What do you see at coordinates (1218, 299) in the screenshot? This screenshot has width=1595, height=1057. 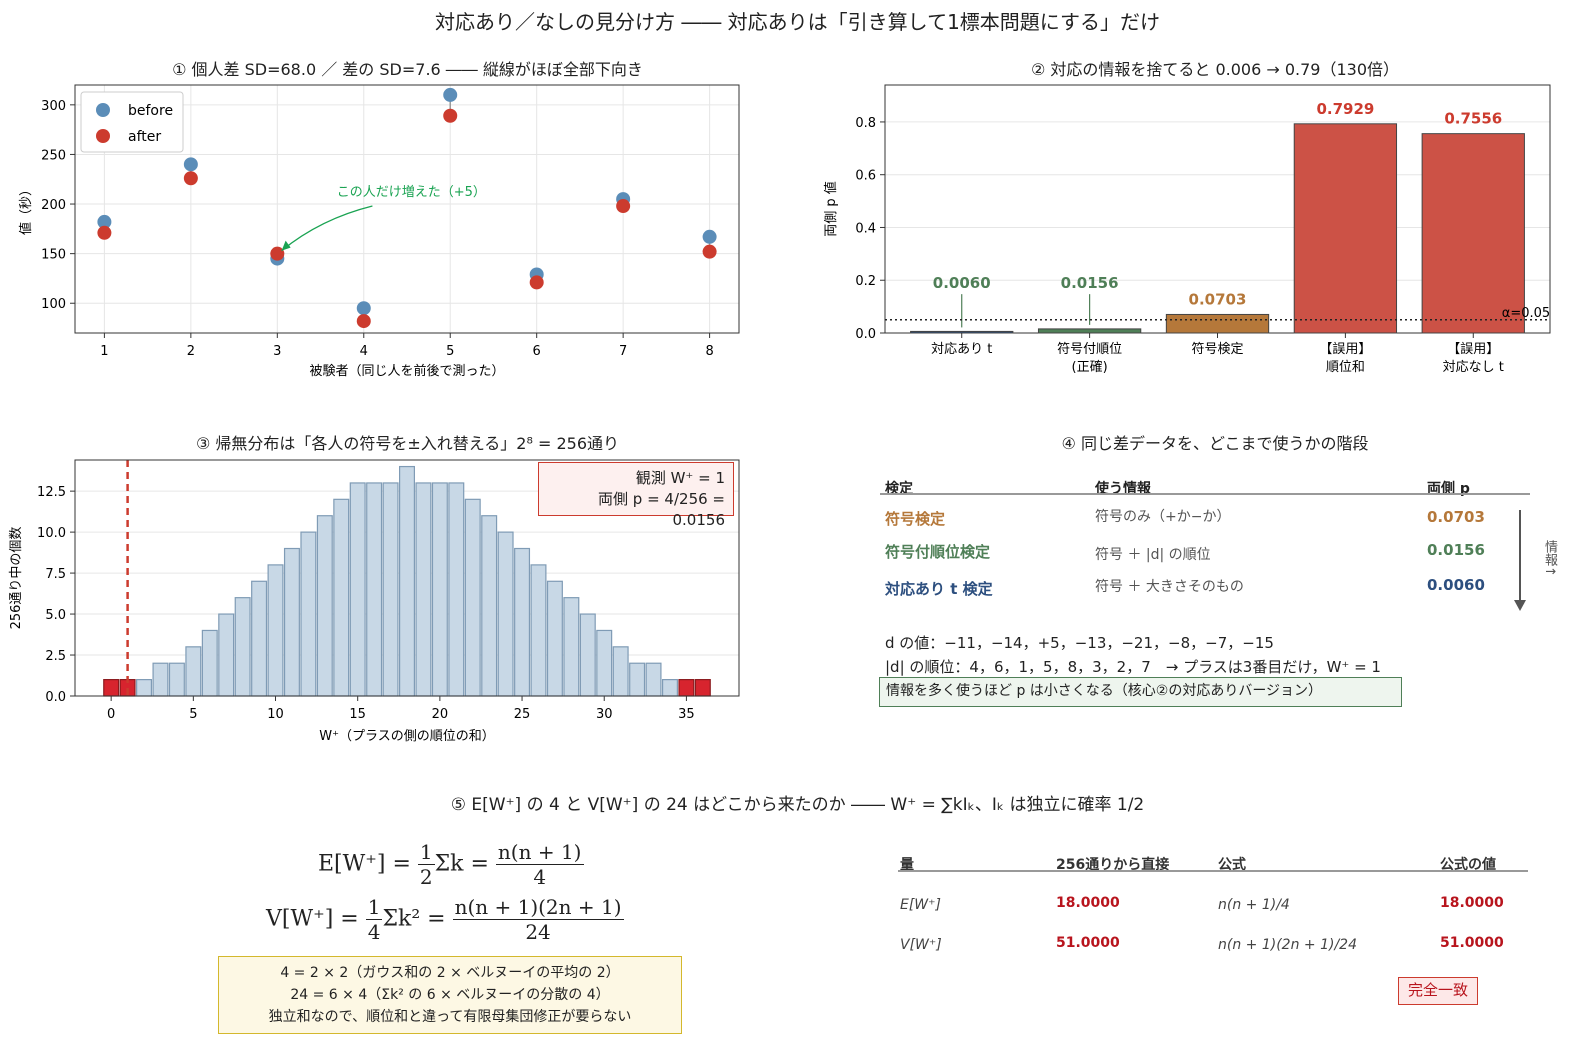 I see `bar-value-label: 0.0703` at bounding box center [1218, 299].